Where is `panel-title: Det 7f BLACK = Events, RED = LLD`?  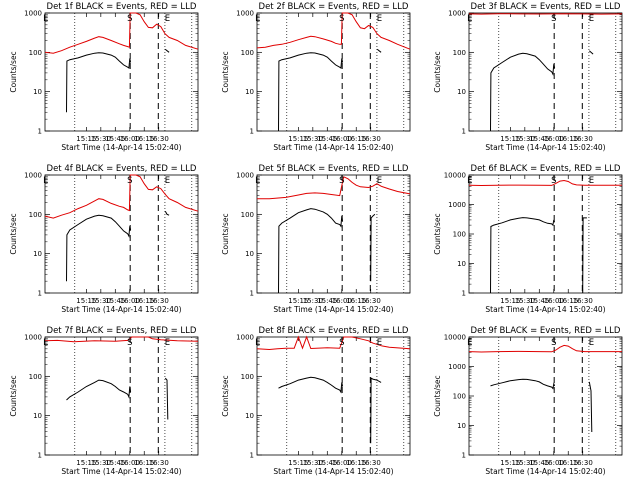 panel-title: Det 7f BLACK = Events, RED = LLD is located at coordinates (122, 331).